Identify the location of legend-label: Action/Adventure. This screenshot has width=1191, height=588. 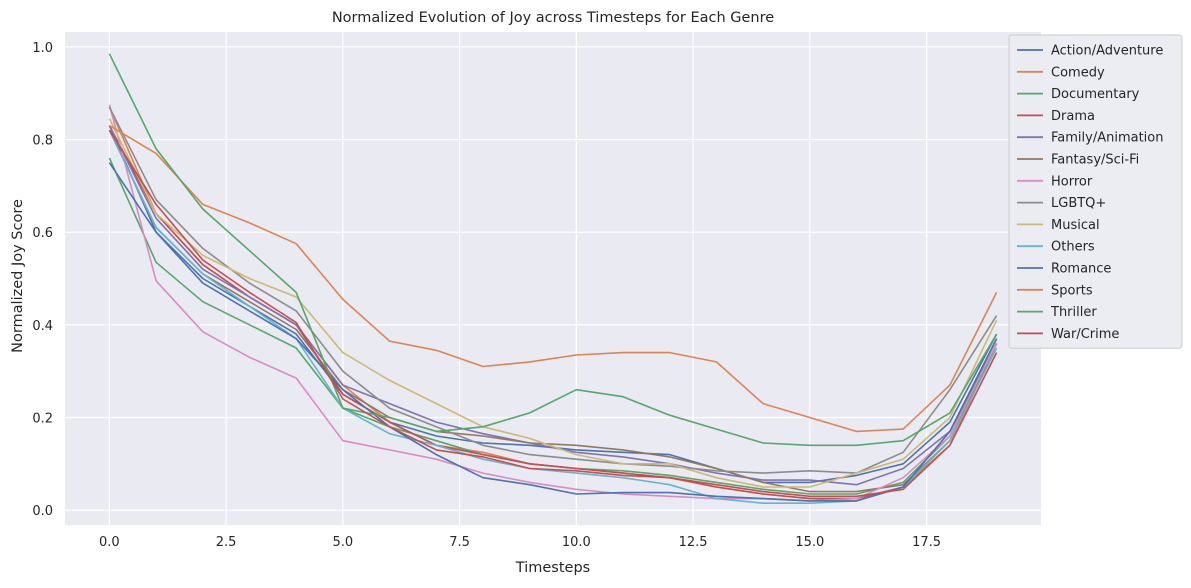
(1107, 51).